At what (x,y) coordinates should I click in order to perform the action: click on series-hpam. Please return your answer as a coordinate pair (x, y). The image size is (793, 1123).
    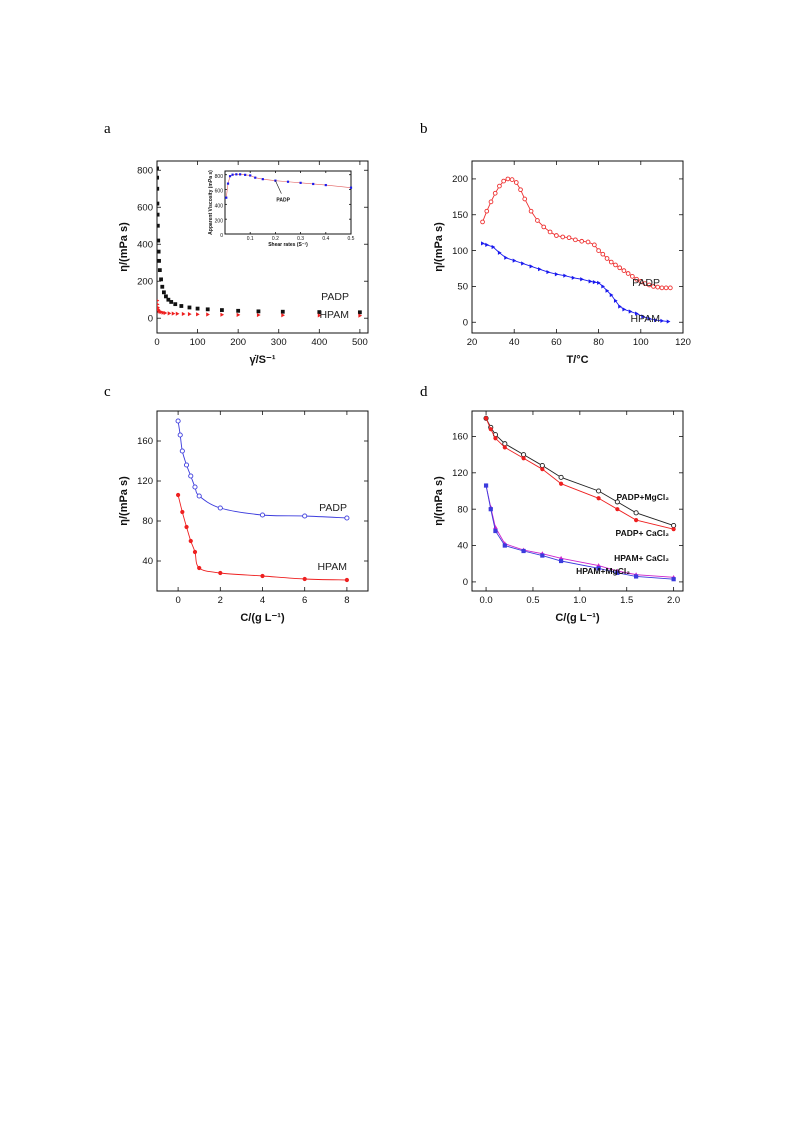
    Looking at the image, I should click on (262, 537).